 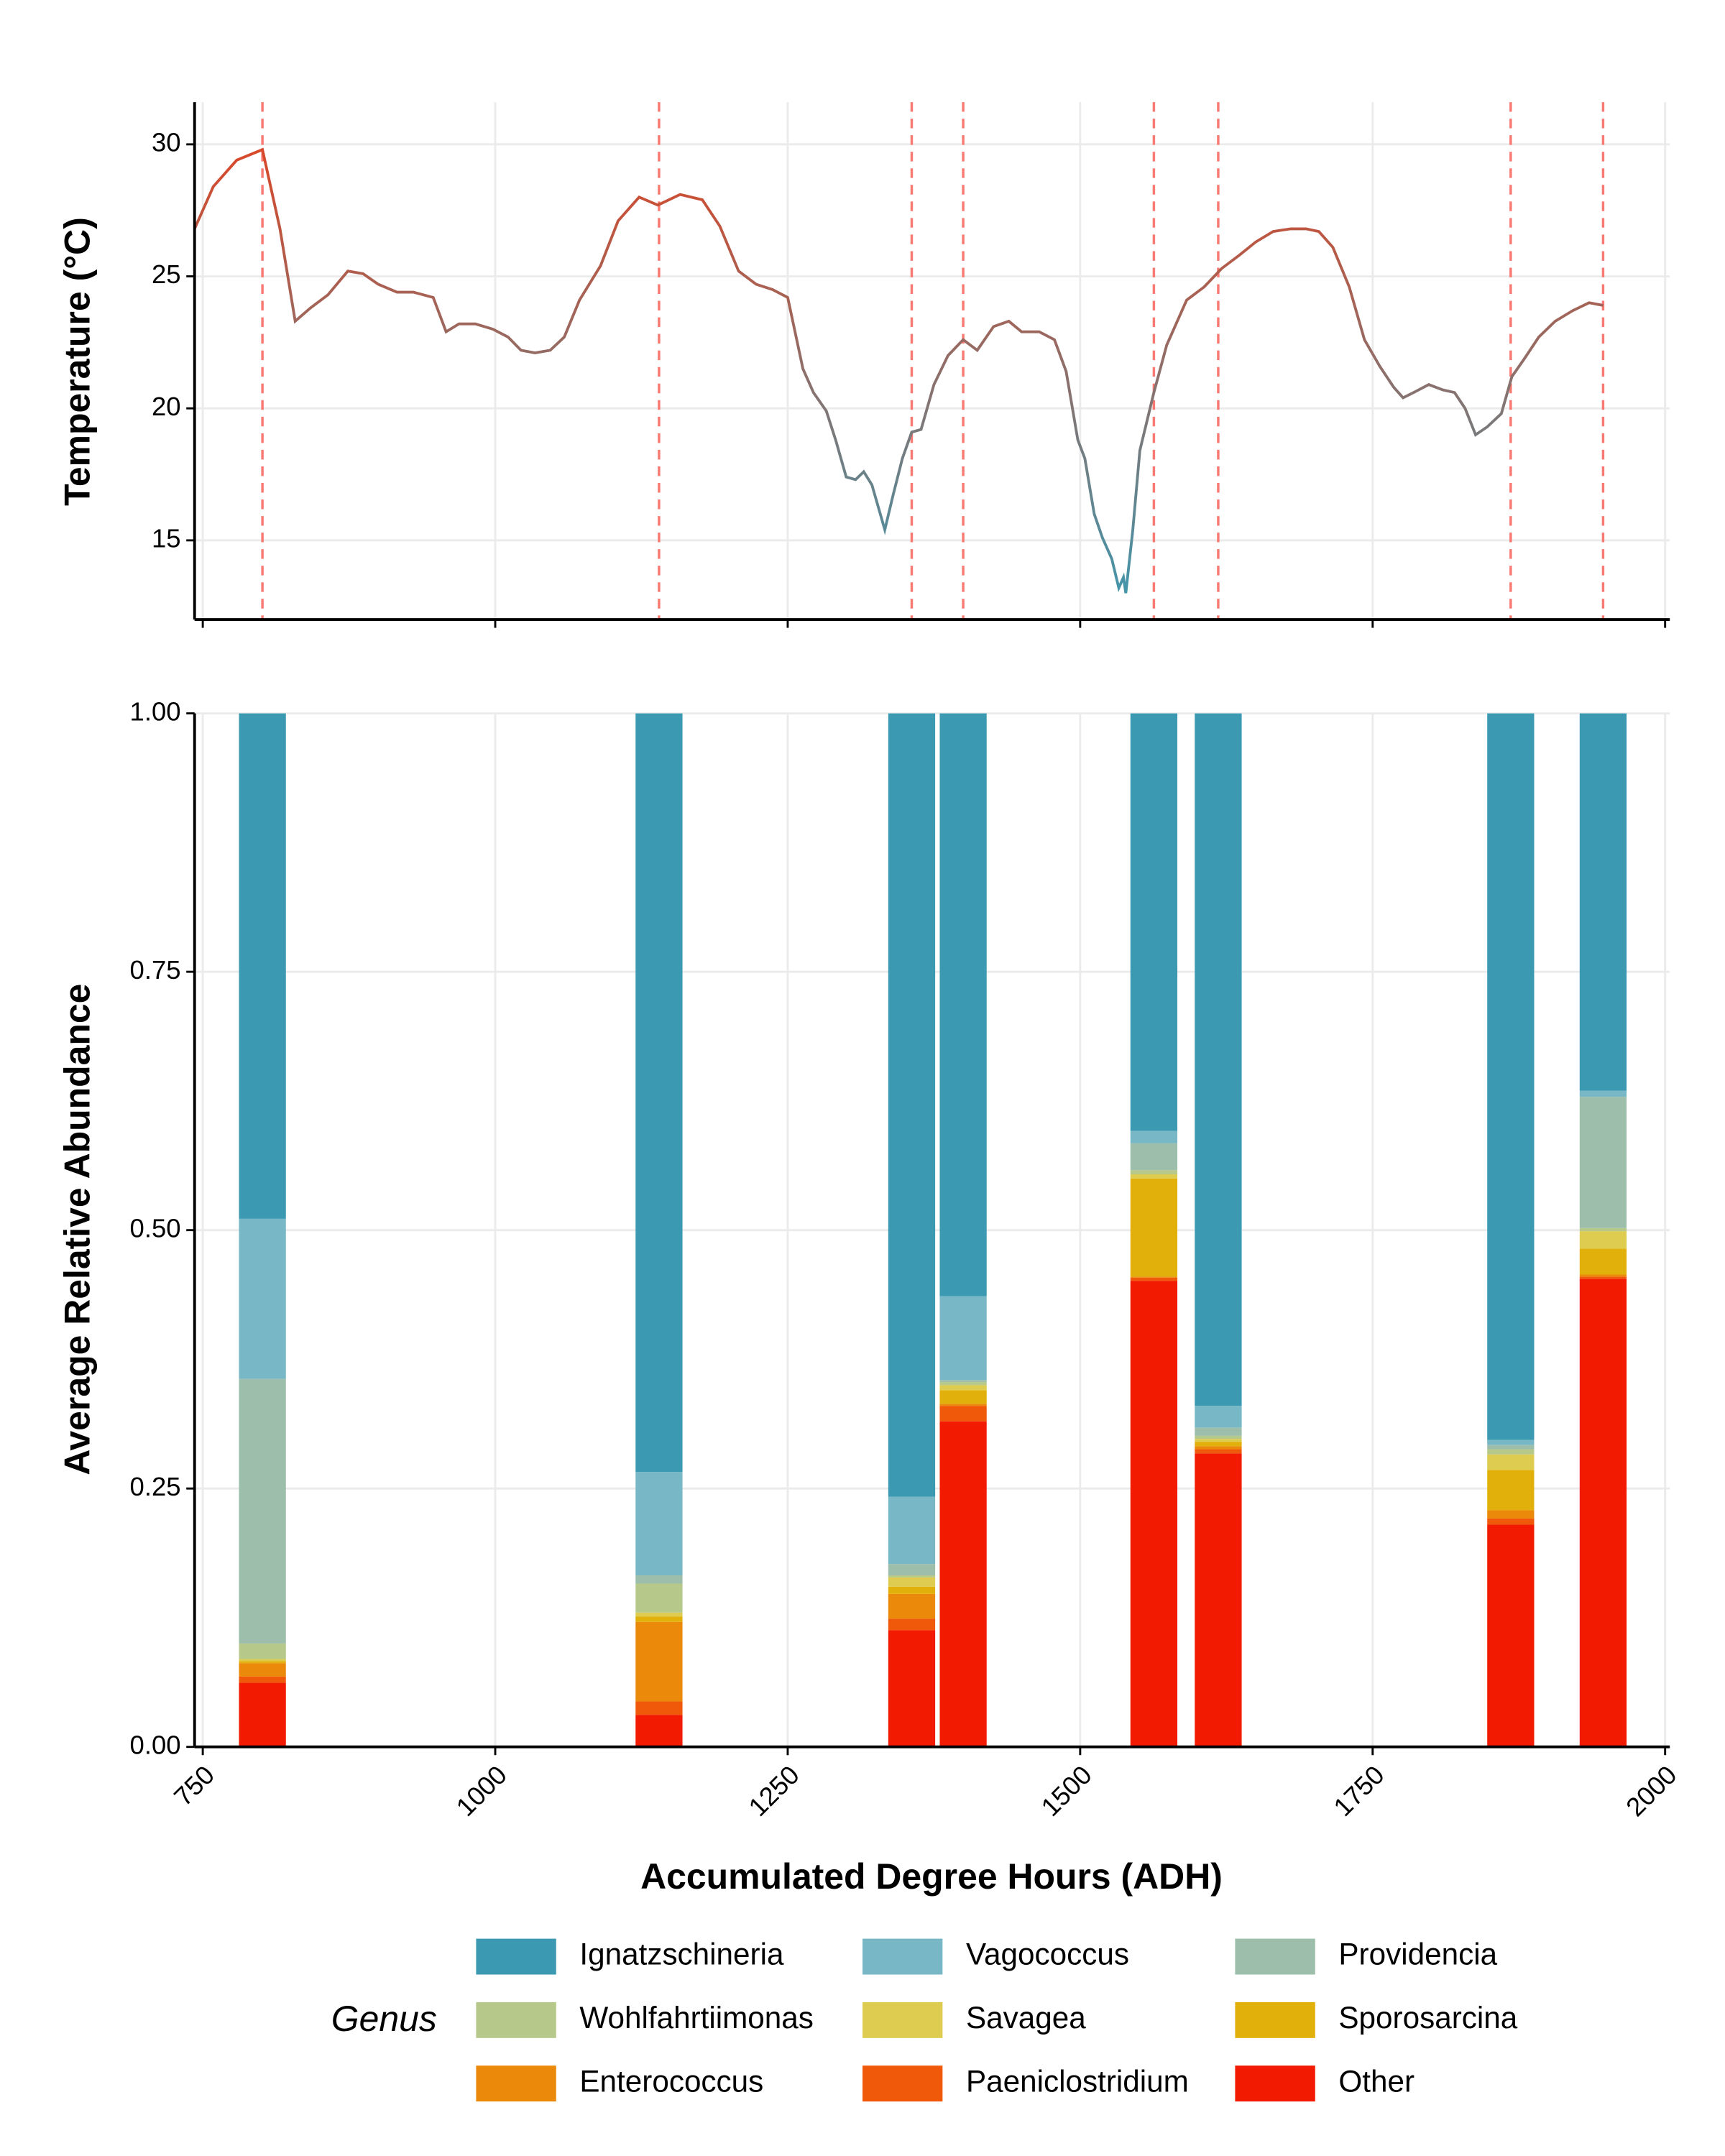 I want to click on y-axis-title: Temperature (°C), so click(x=78, y=361).